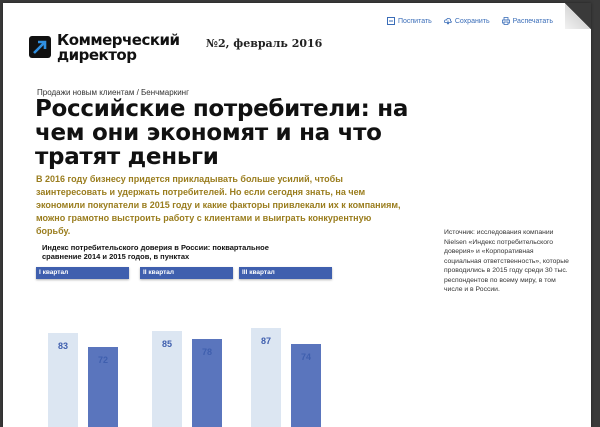 The width and height of the screenshot is (600, 427). I want to click on quarter-panel: I квартал 83 72, so click(82, 347).